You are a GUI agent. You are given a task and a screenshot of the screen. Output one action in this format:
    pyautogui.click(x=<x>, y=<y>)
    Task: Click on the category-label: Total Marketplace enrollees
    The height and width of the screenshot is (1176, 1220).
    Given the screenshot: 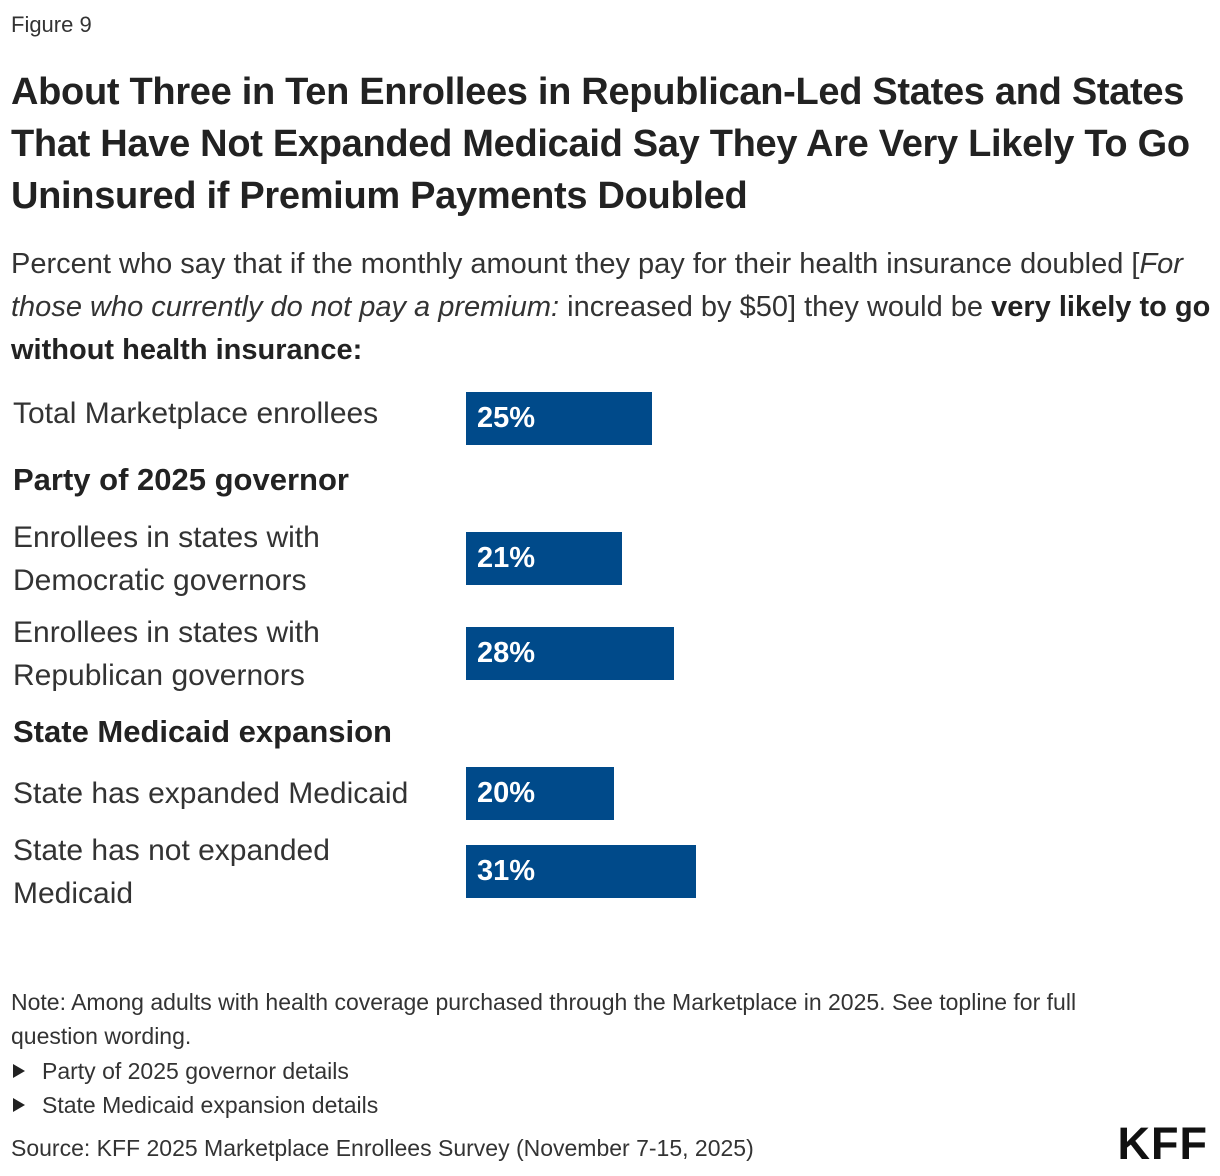 What is the action you would take?
    pyautogui.click(x=235, y=413)
    